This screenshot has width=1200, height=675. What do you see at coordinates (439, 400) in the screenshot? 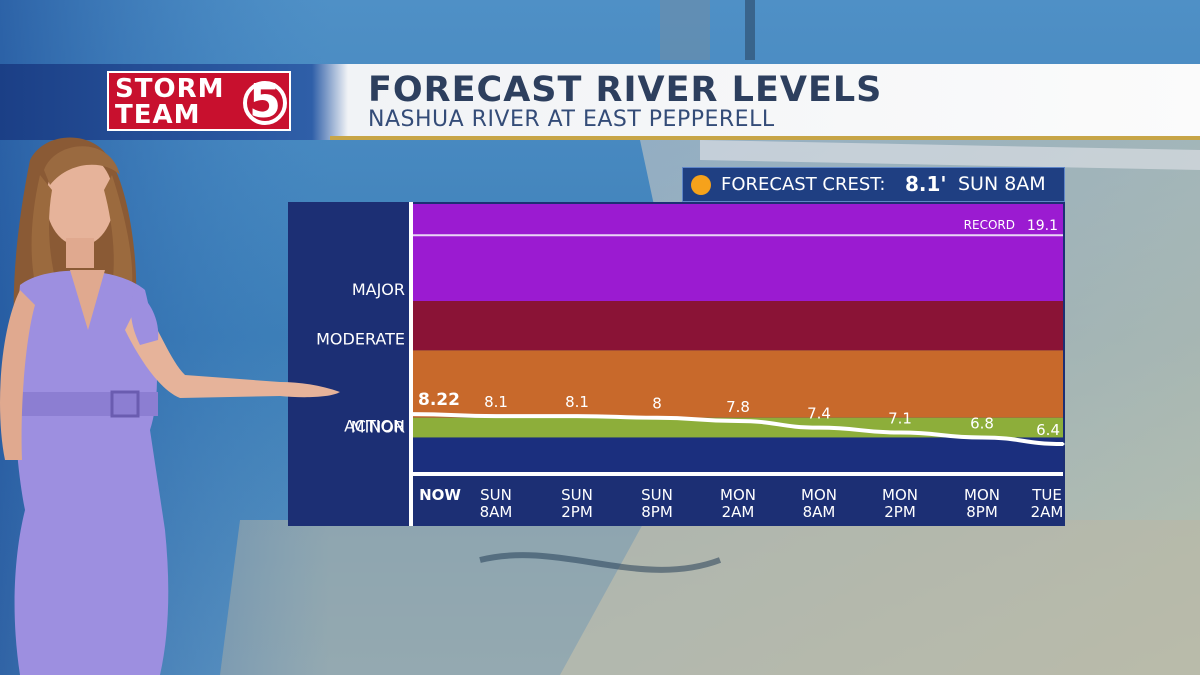
I see `value-label-0: 8.22` at bounding box center [439, 400].